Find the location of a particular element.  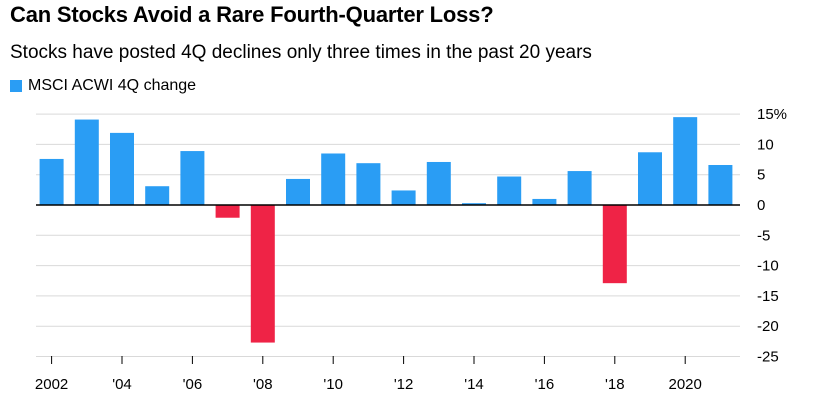

x-tick-label: '10 is located at coordinates (333, 384).